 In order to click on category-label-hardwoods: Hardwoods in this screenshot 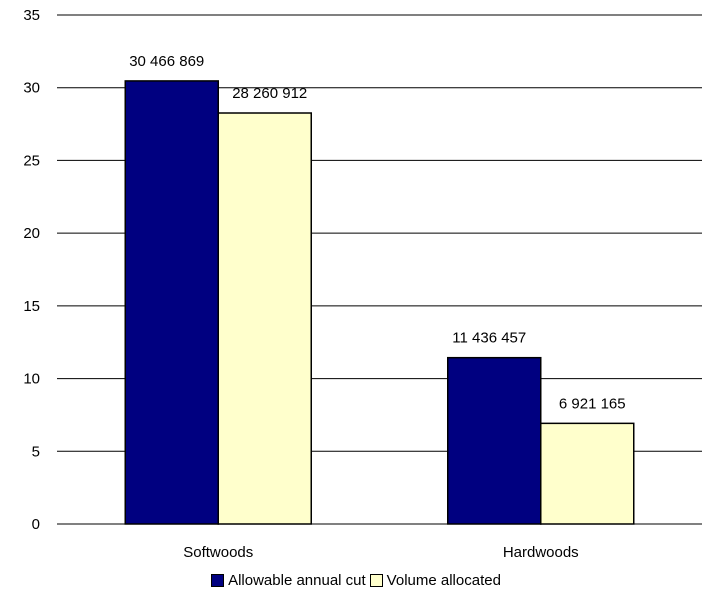, I will do `click(541, 552)`.